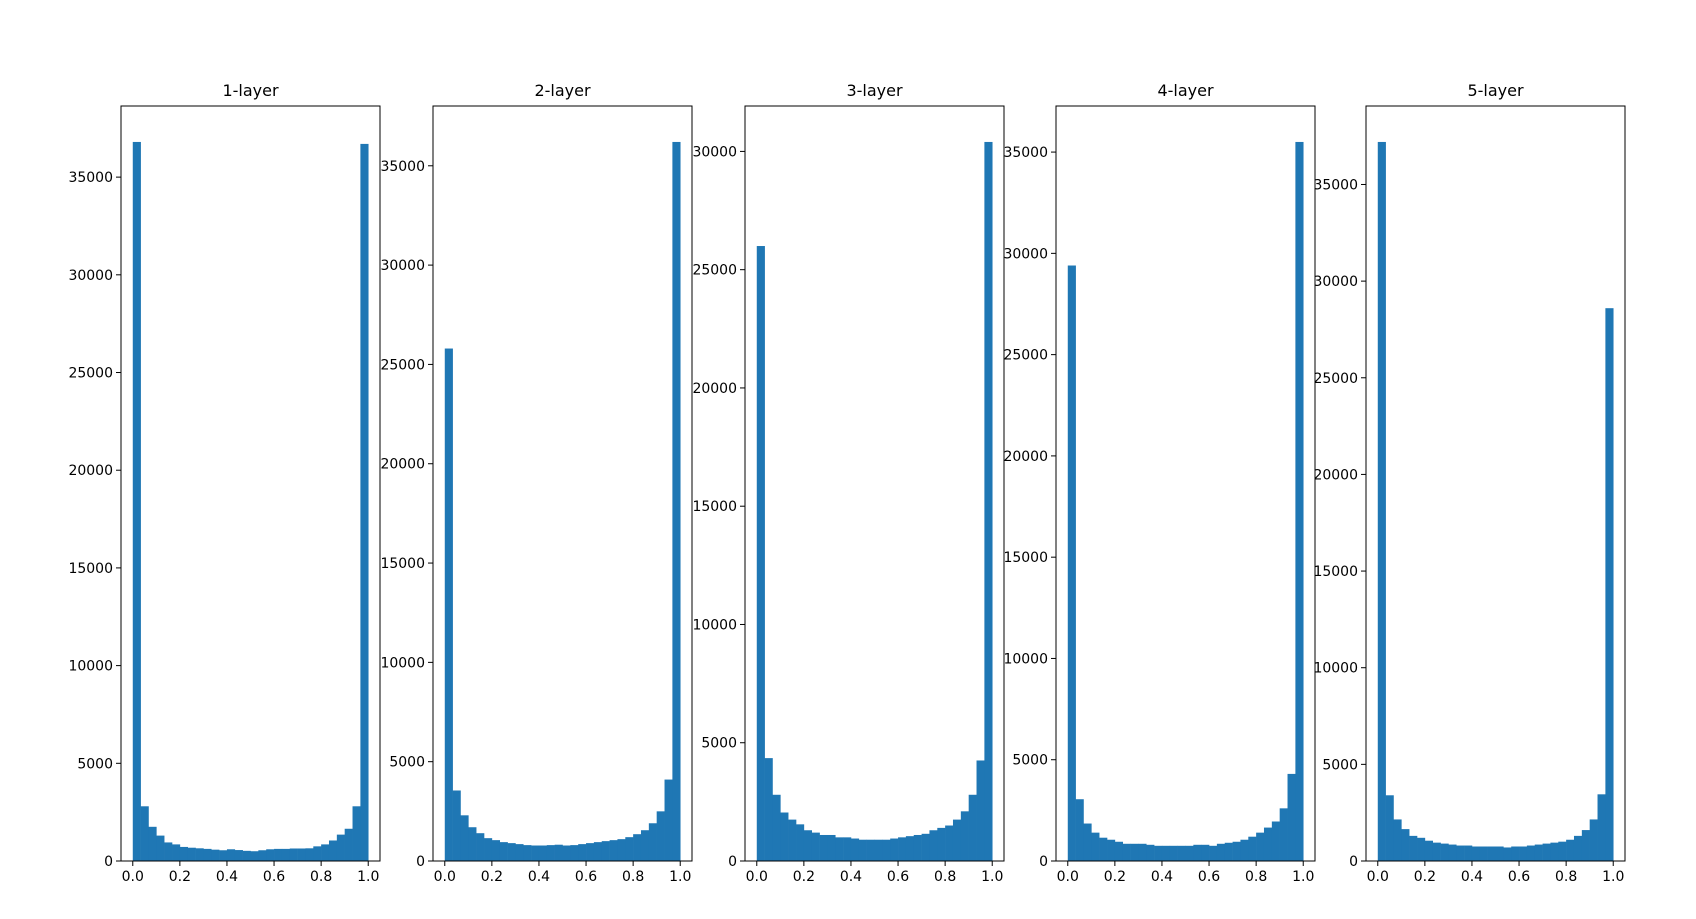 Image resolution: width=1696 pixels, height=919 pixels. I want to click on y-tick-label: 35000, so click(90, 178).